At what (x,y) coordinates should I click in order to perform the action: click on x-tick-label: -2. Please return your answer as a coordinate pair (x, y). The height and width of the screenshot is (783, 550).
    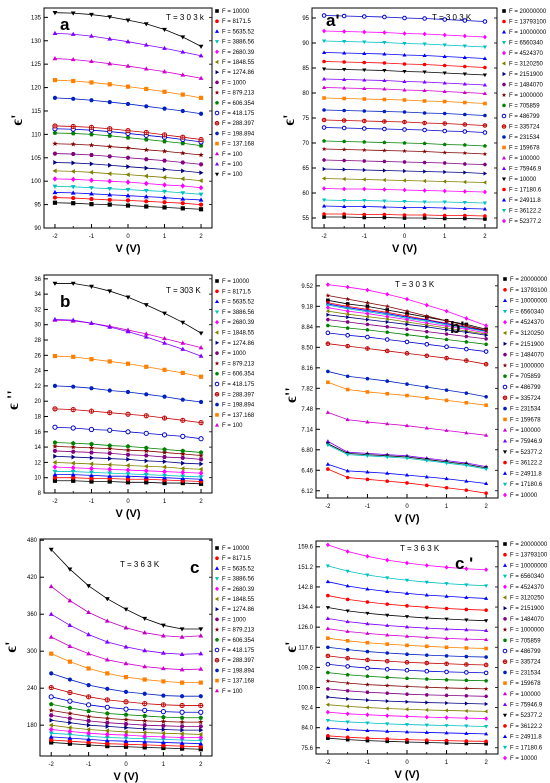
    Looking at the image, I should click on (55, 502).